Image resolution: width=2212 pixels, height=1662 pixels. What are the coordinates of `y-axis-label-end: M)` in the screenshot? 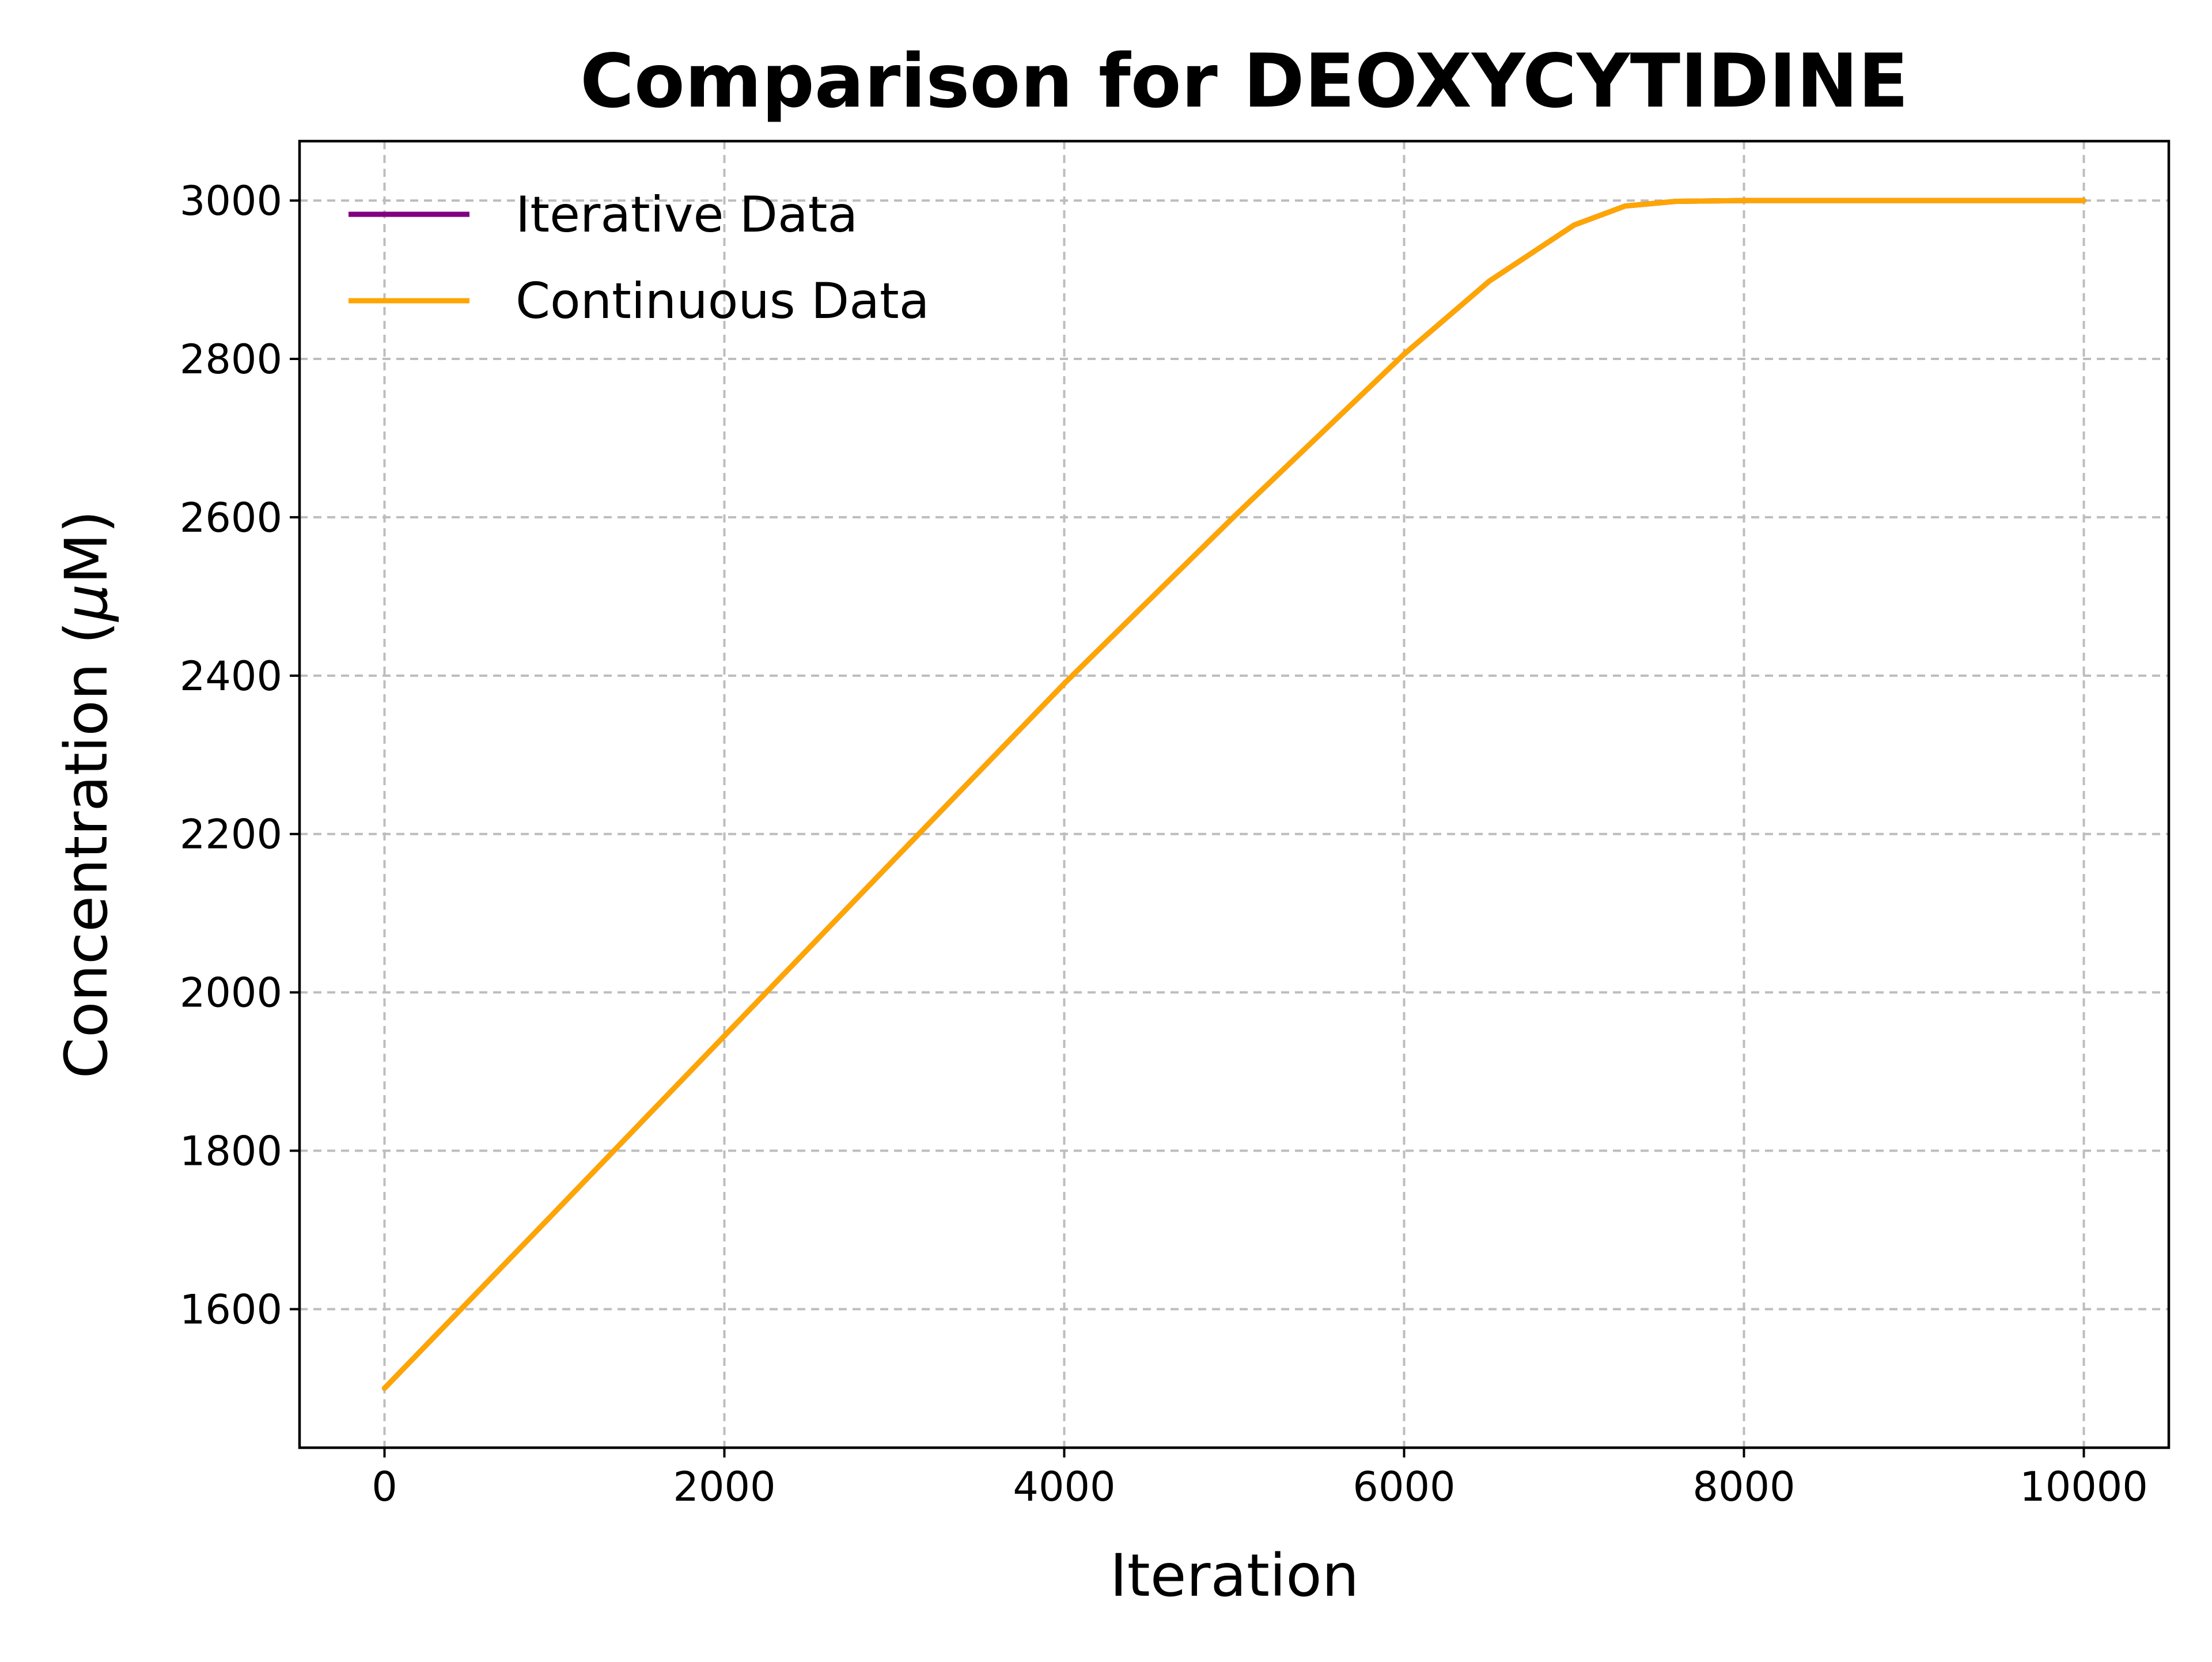 It's located at (86, 547).